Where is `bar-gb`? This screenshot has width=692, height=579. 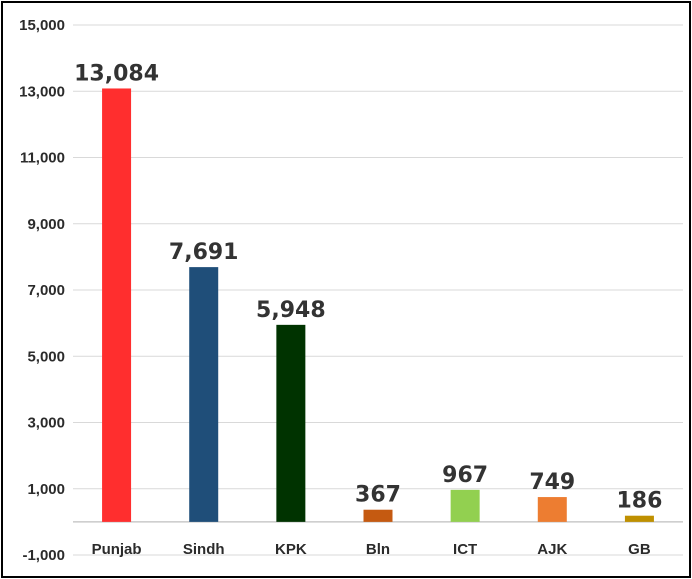 bar-gb is located at coordinates (639, 518).